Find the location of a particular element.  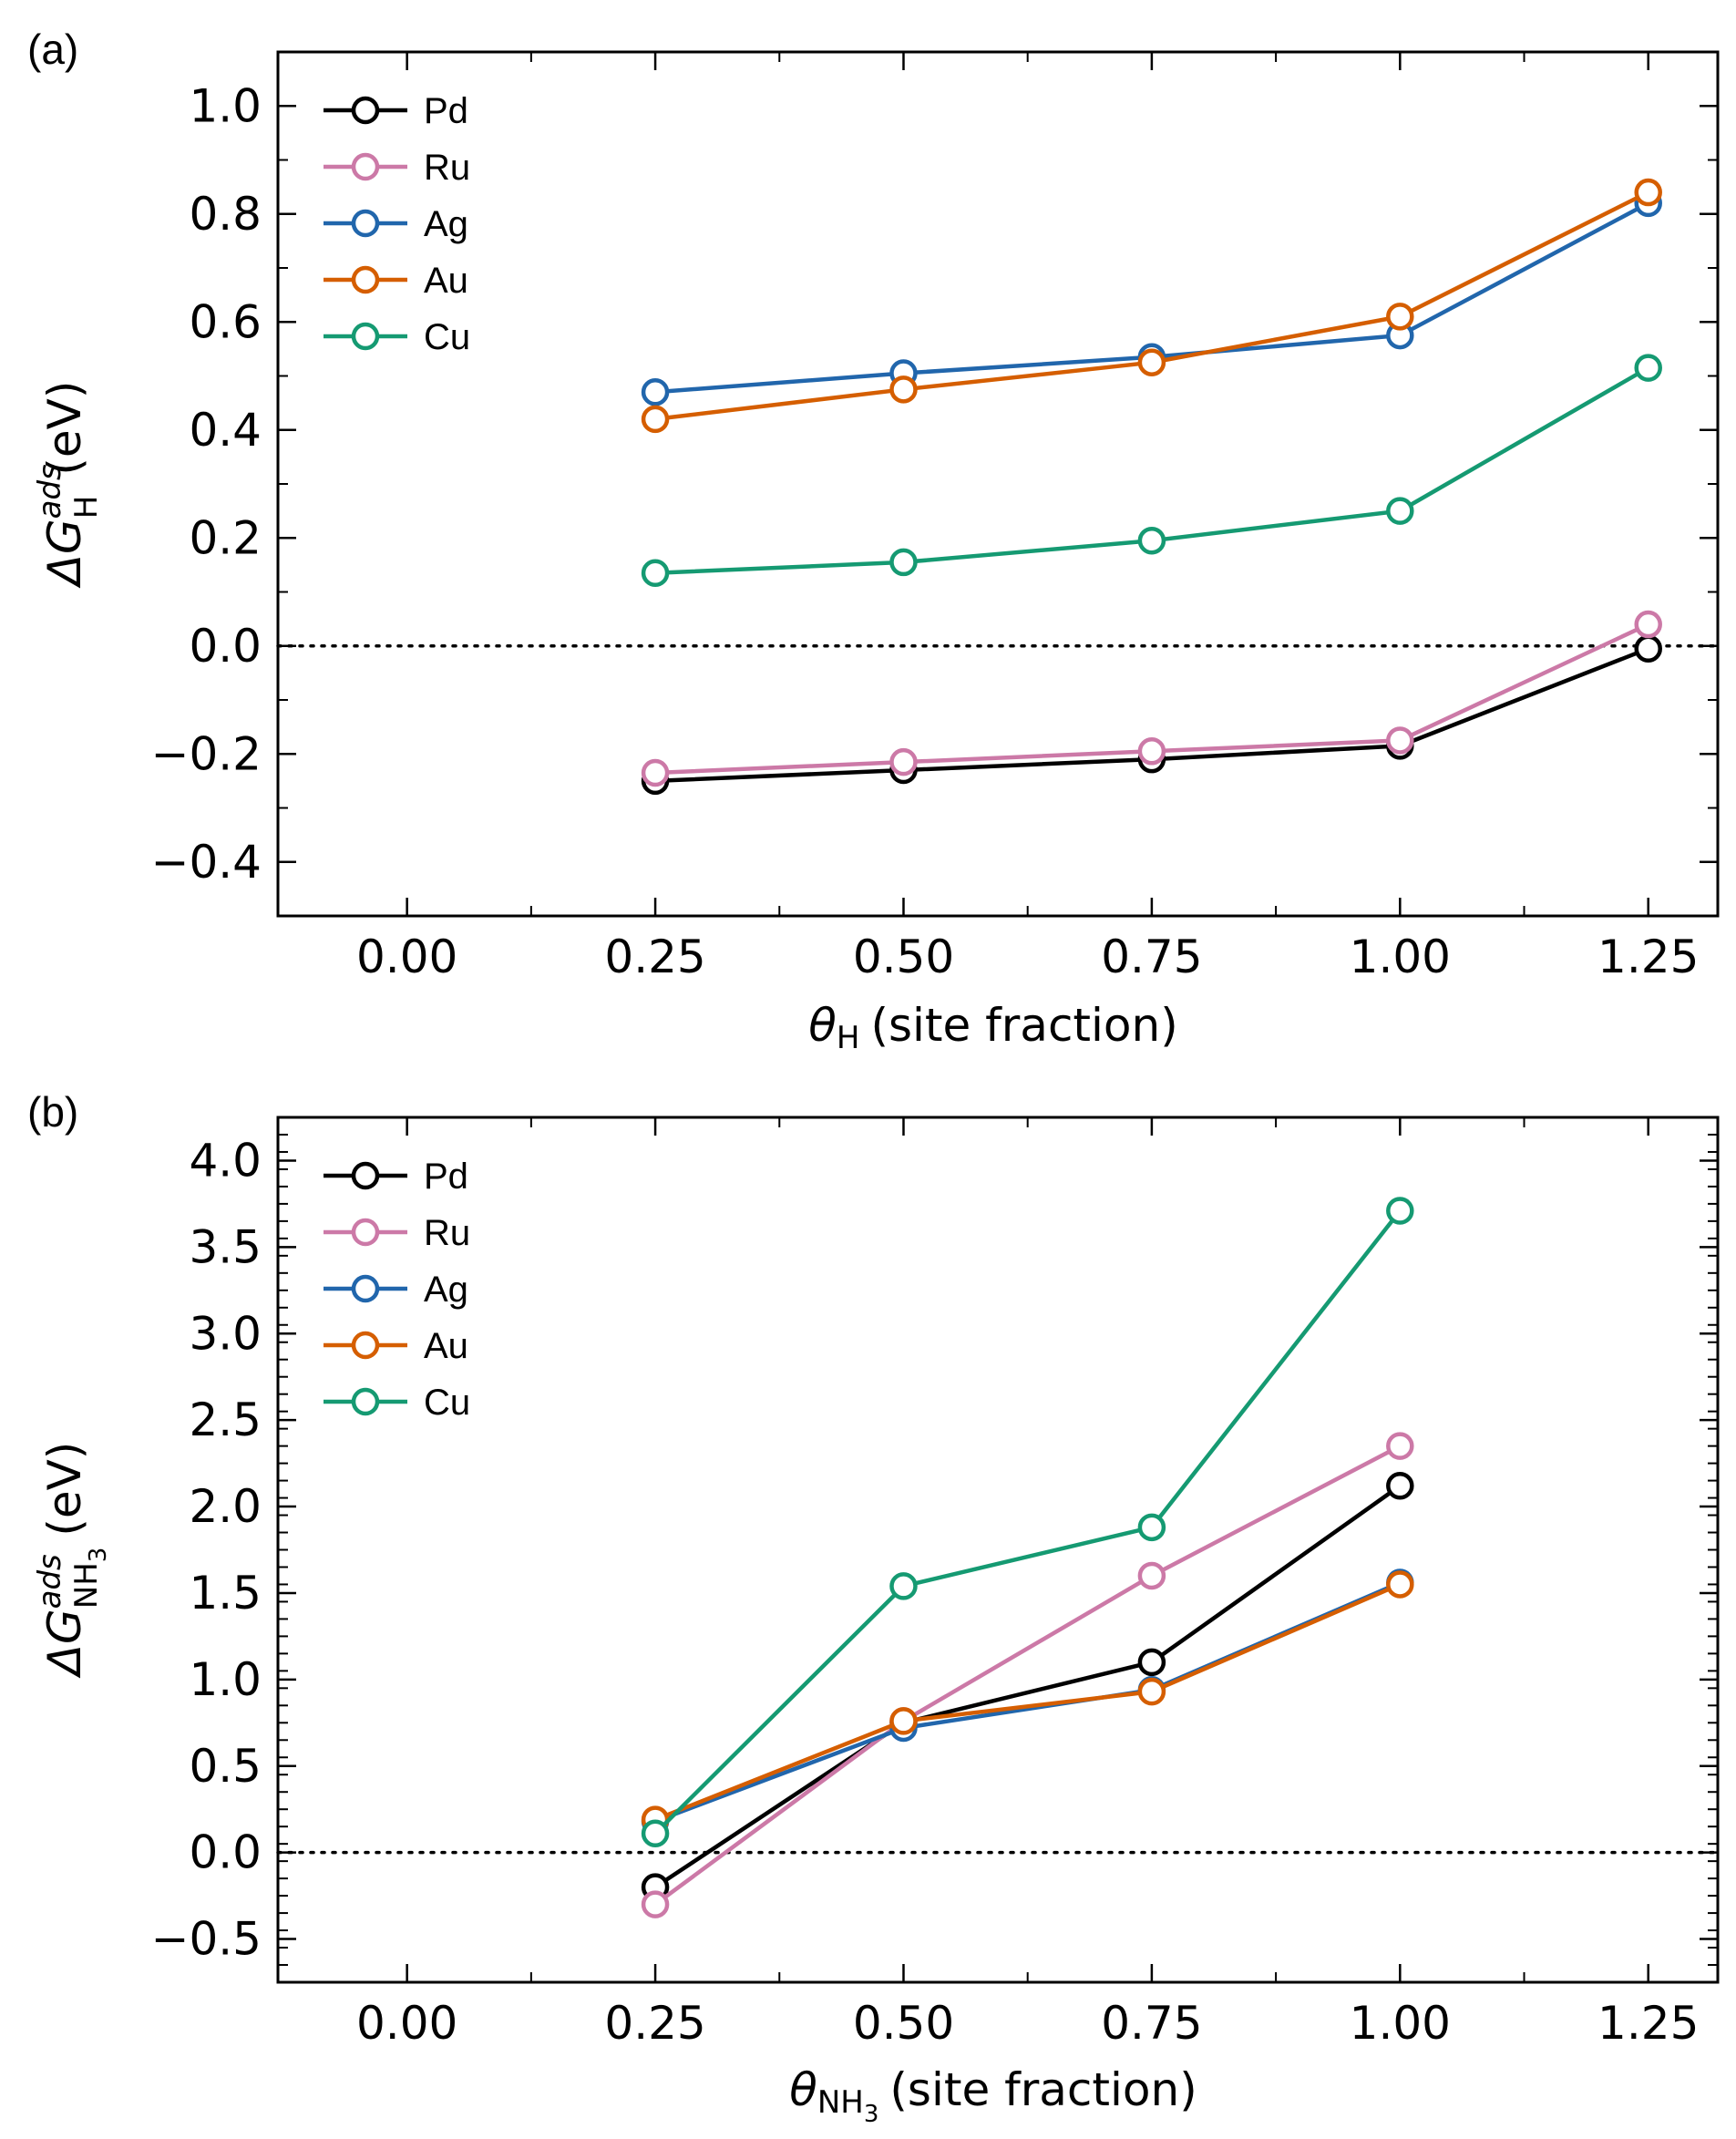

panel-a-y-tick-label: 1.0 is located at coordinates (225, 105).